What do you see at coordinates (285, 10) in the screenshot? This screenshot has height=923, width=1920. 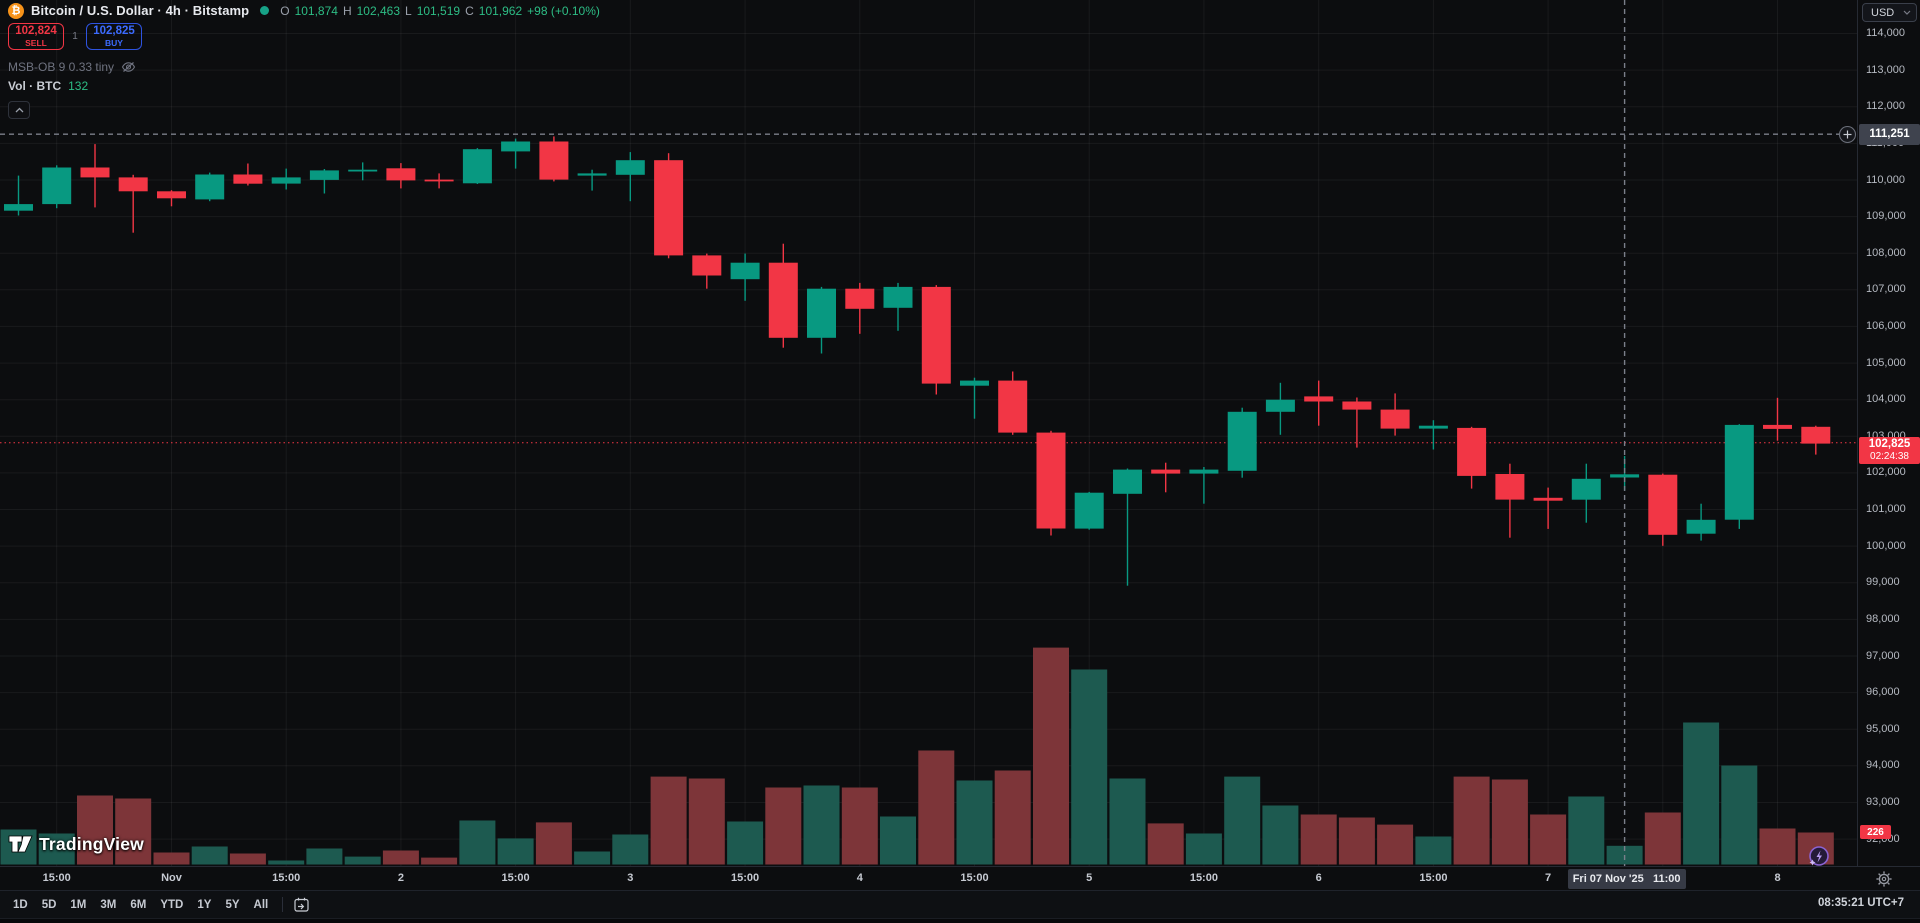 I see `open-key: O` at bounding box center [285, 10].